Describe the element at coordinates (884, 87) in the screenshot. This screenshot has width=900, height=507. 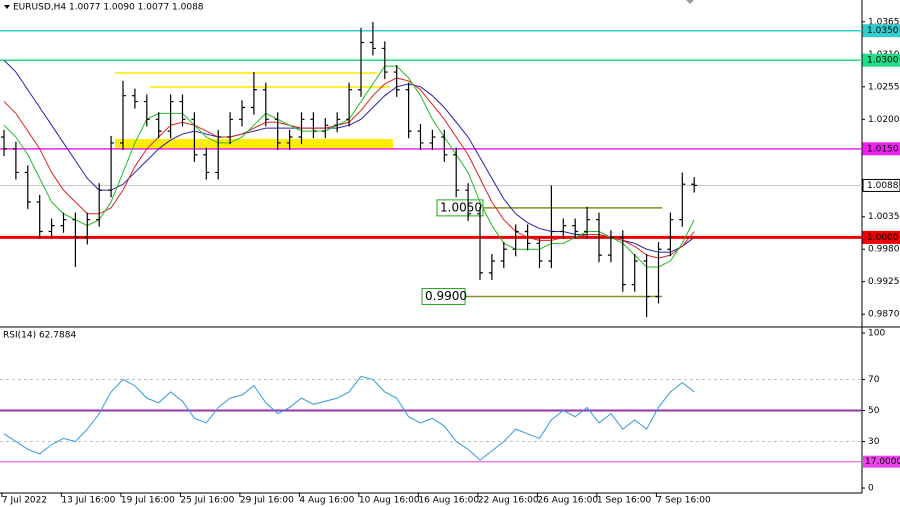
I see `y-tick-label: 1.0255` at that location.